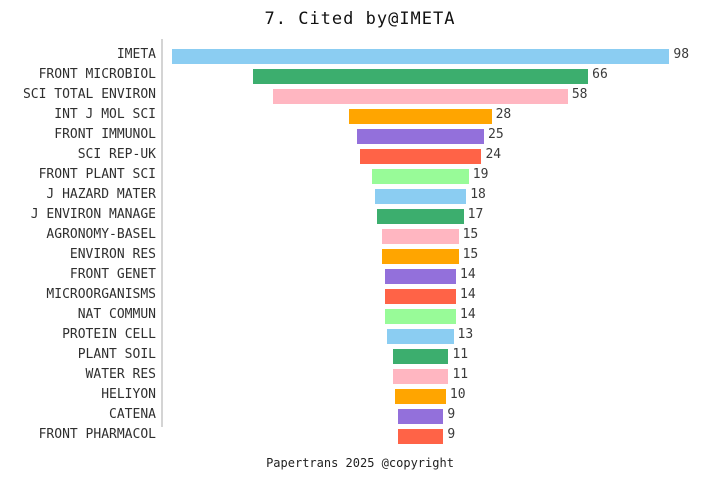 The image size is (720, 480). I want to click on value-label: 19, so click(480, 174).